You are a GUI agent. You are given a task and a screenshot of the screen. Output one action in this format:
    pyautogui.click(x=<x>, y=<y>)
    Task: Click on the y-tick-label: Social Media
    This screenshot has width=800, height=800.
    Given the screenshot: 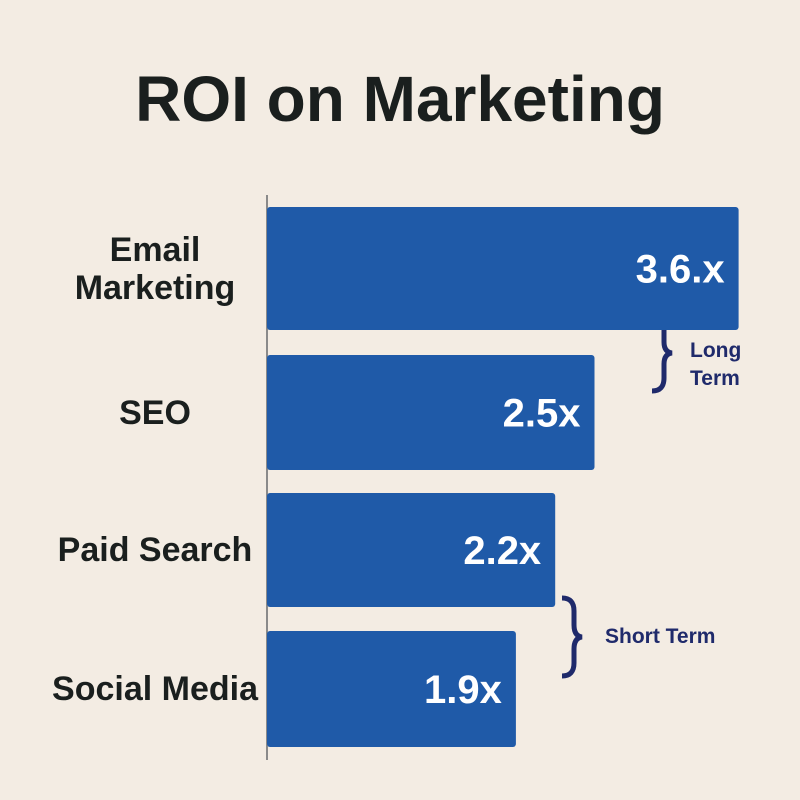 What is the action you would take?
    pyautogui.click(x=155, y=689)
    